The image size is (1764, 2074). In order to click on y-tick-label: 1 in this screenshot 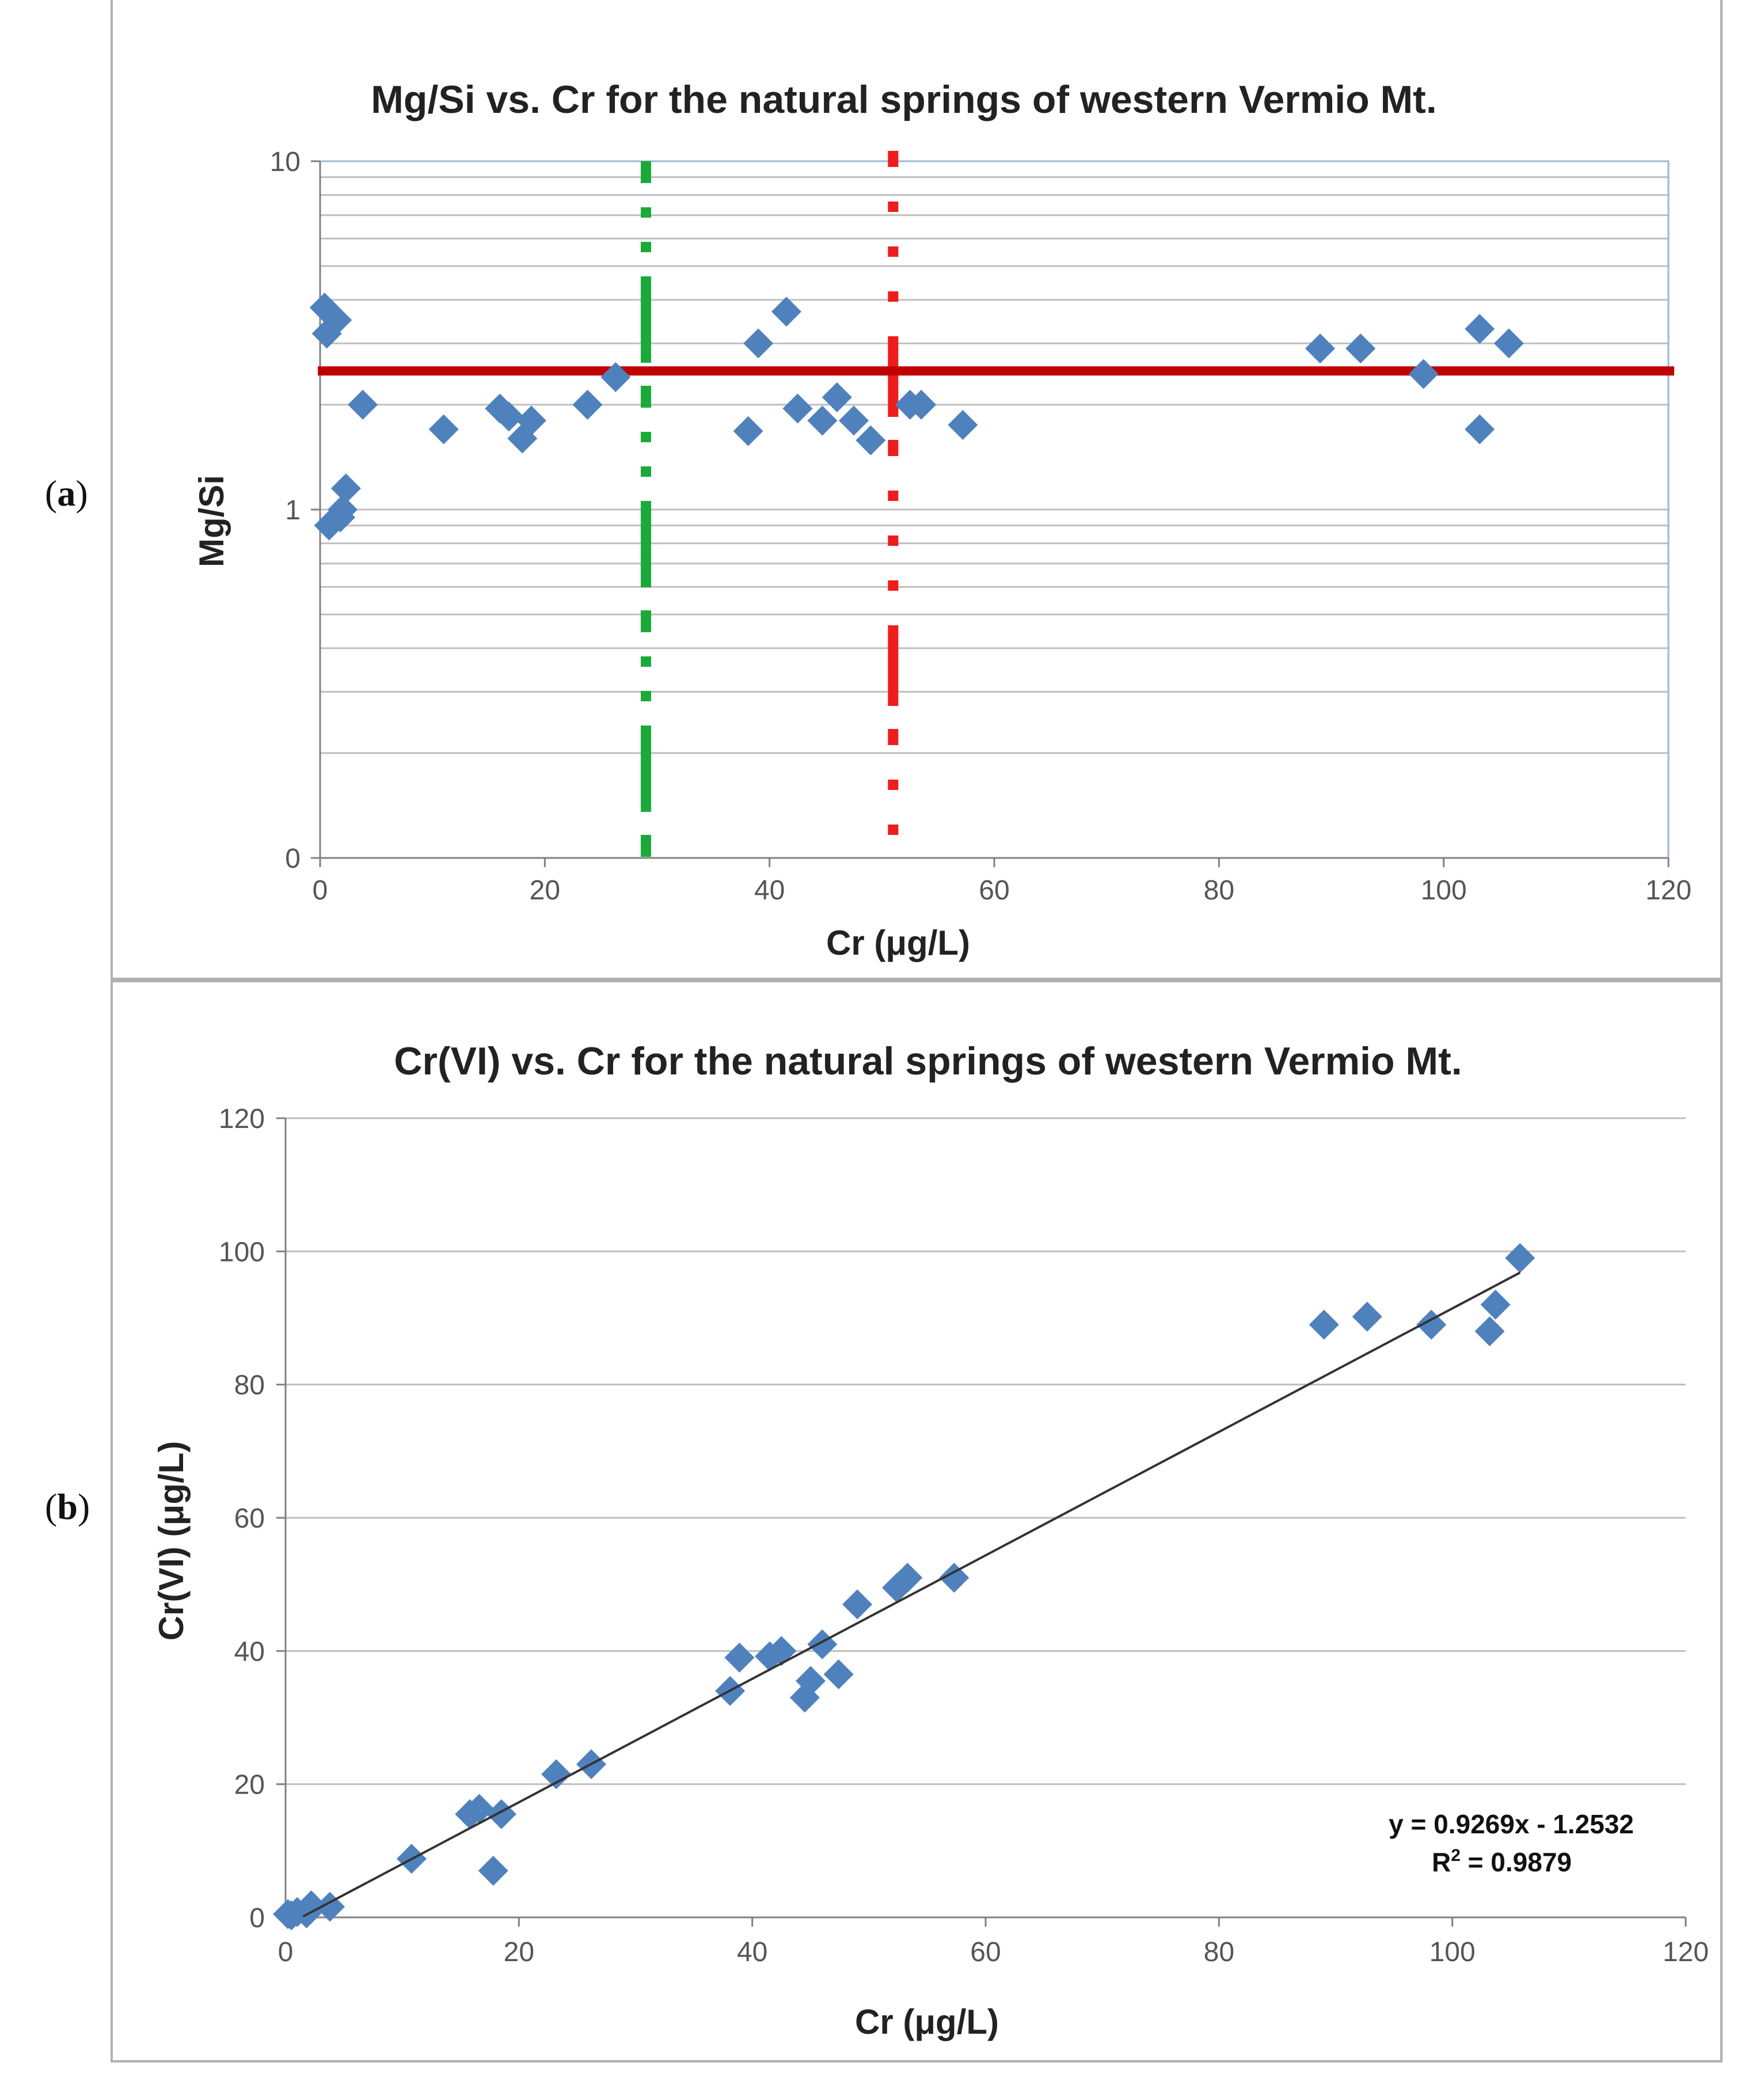, I will do `click(293, 510)`.